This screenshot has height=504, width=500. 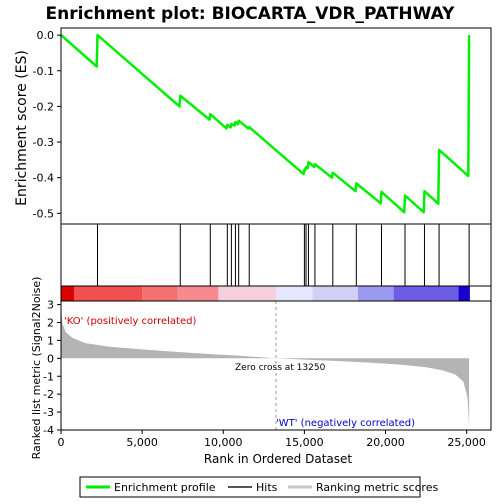 I want to click on rank-y-tick-label: -2, so click(x=48, y=394).